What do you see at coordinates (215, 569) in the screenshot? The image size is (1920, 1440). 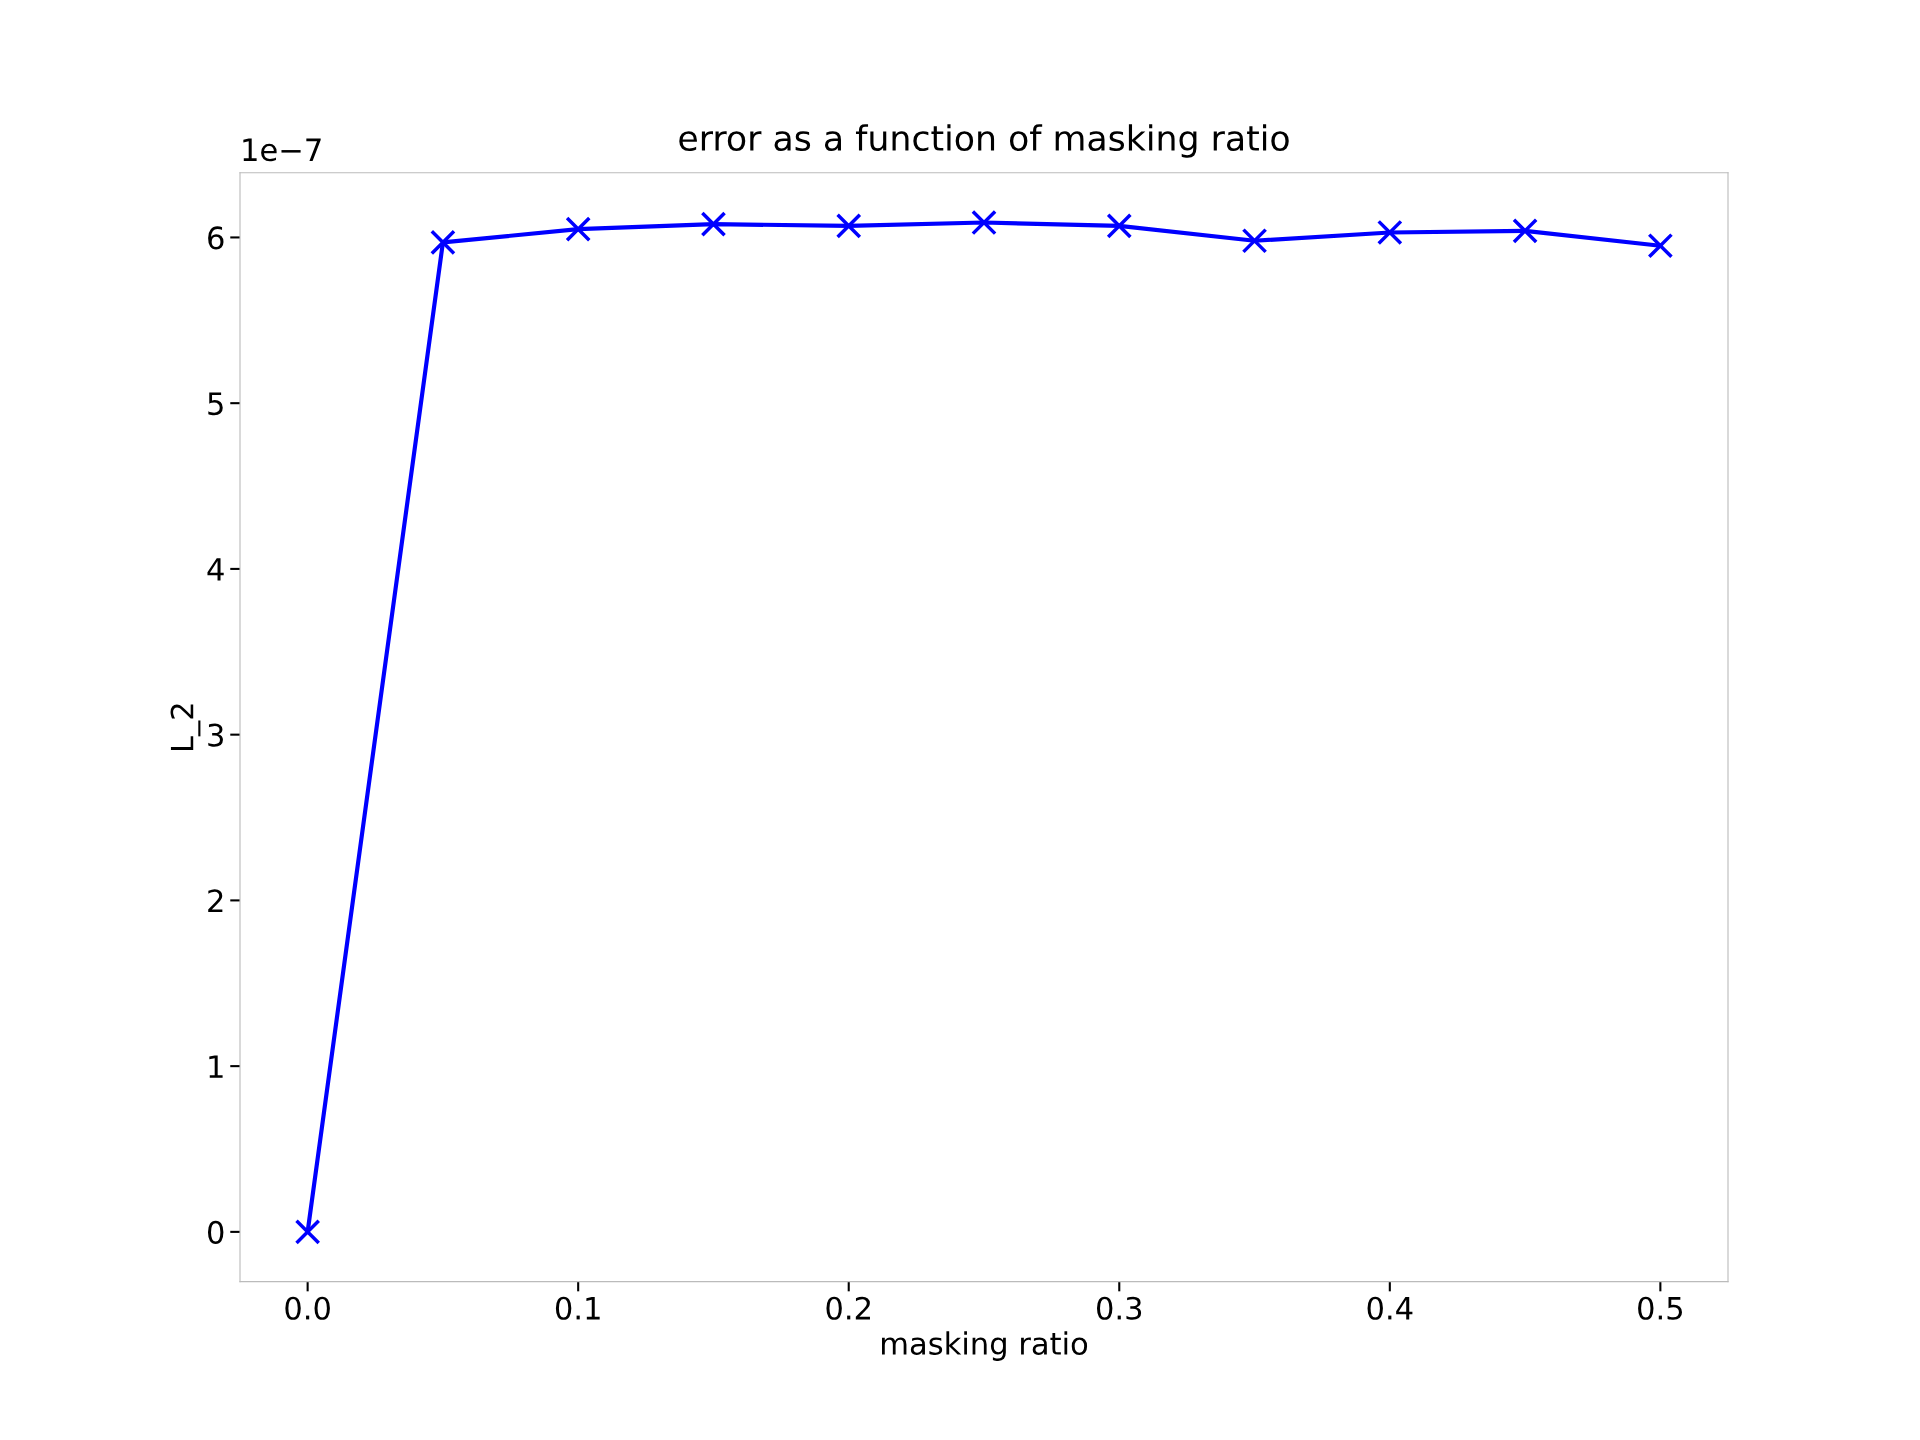 I see `y-tick-label: 4` at bounding box center [215, 569].